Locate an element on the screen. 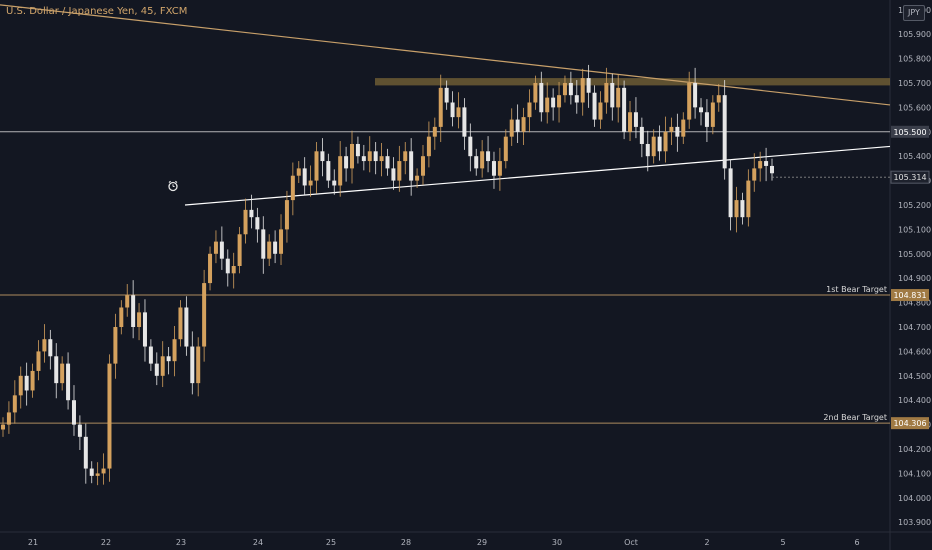  x-tick-label: 5 is located at coordinates (782, 542).